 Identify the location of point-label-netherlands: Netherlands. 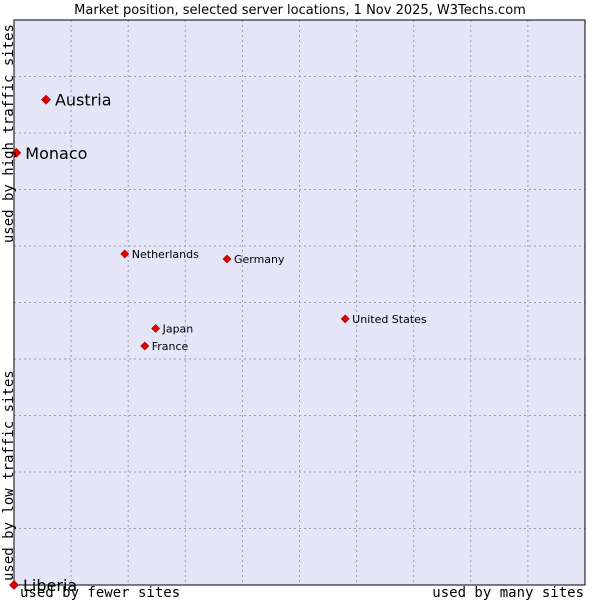
(165, 254).